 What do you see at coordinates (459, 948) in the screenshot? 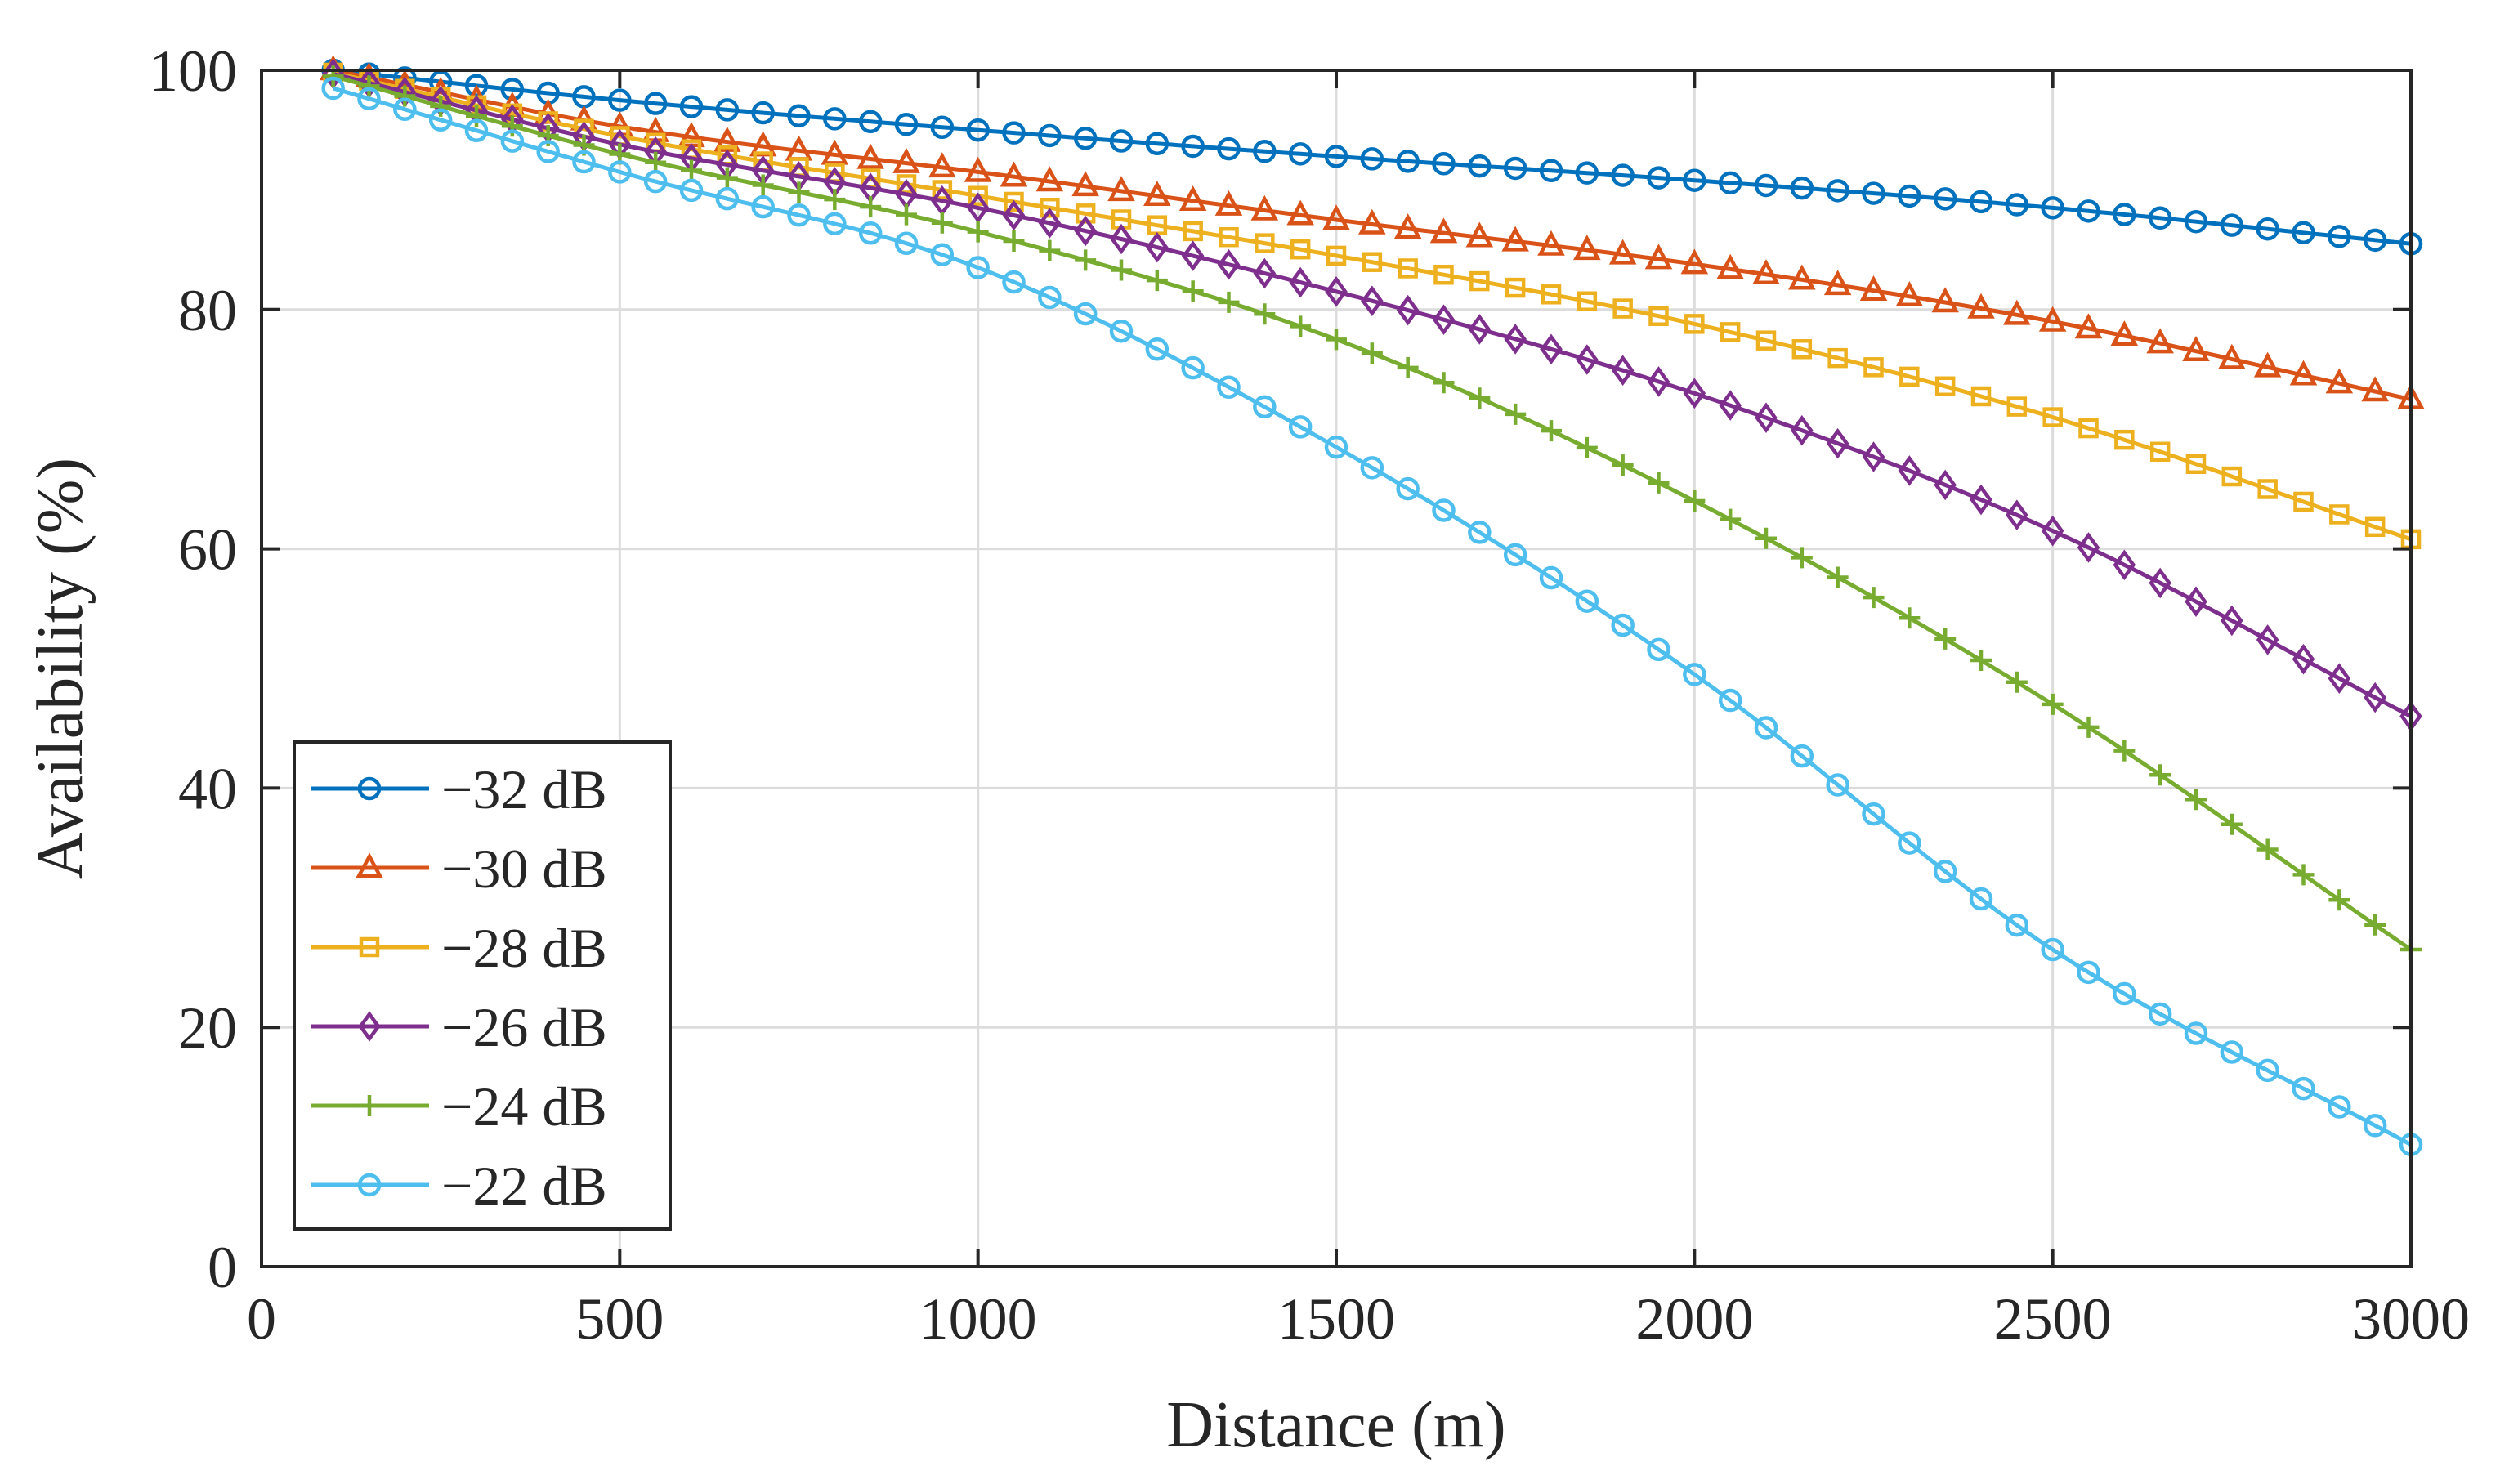
I see `legend-entry: −28 dB` at bounding box center [459, 948].